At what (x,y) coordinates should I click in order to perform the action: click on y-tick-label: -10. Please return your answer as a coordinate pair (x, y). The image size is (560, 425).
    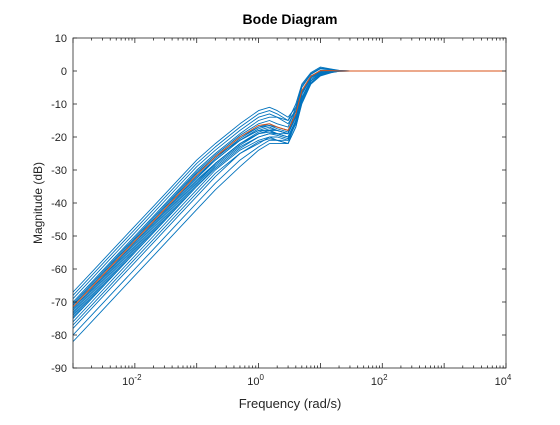
    Looking at the image, I should click on (59, 105).